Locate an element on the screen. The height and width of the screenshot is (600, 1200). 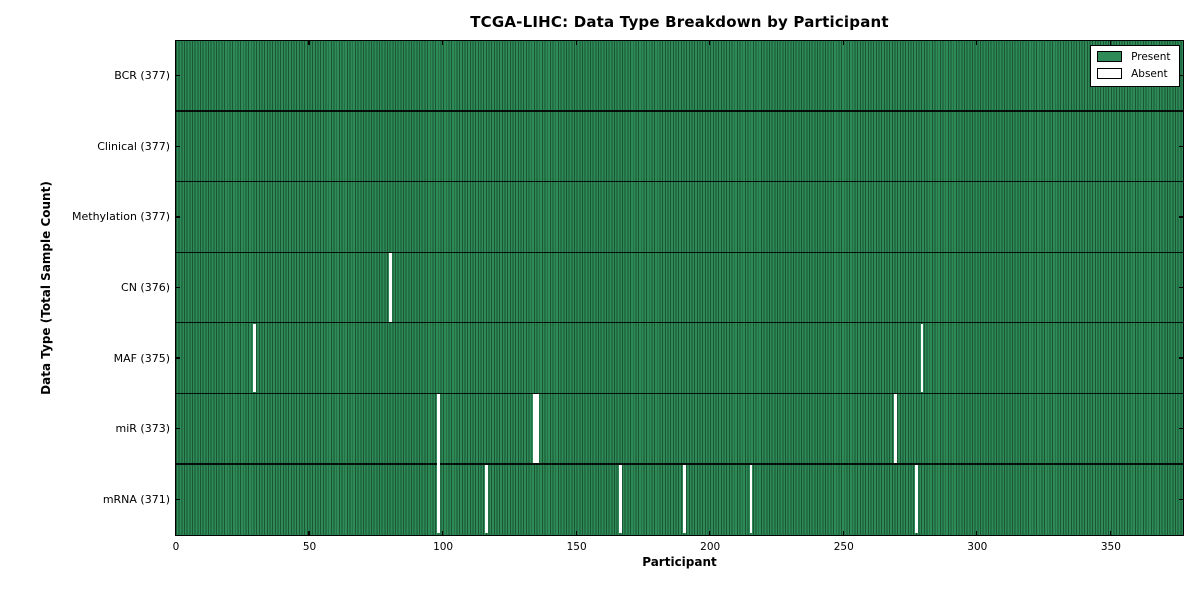
y-axis-category-label: Methylation (377) is located at coordinates (121, 217).